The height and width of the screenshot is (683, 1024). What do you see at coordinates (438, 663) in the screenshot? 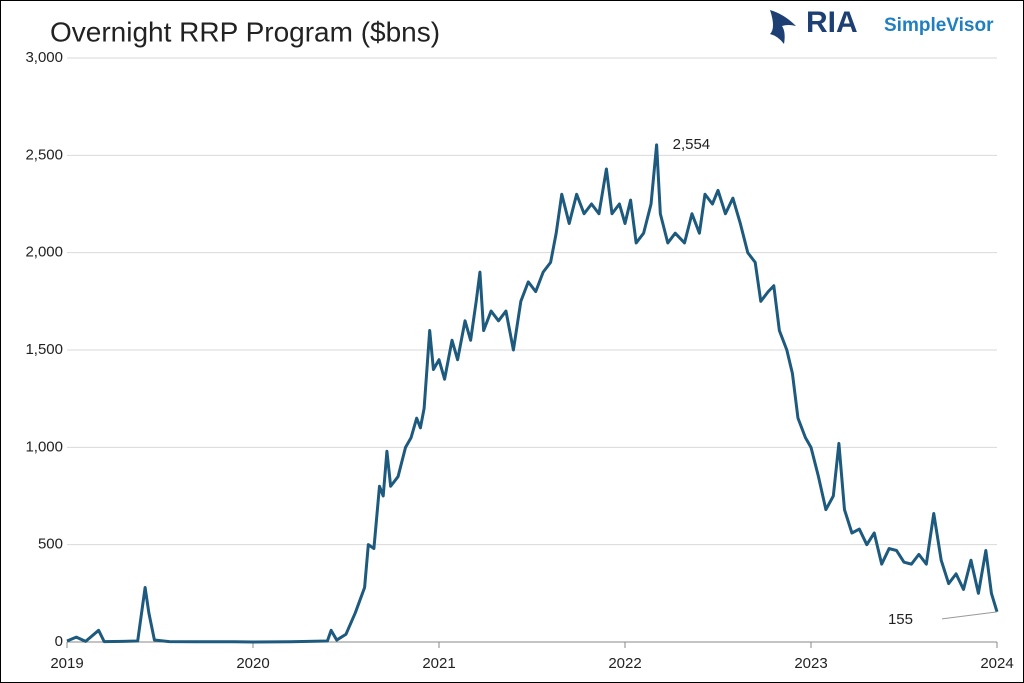
I see `x-tick-label: 2021` at bounding box center [438, 663].